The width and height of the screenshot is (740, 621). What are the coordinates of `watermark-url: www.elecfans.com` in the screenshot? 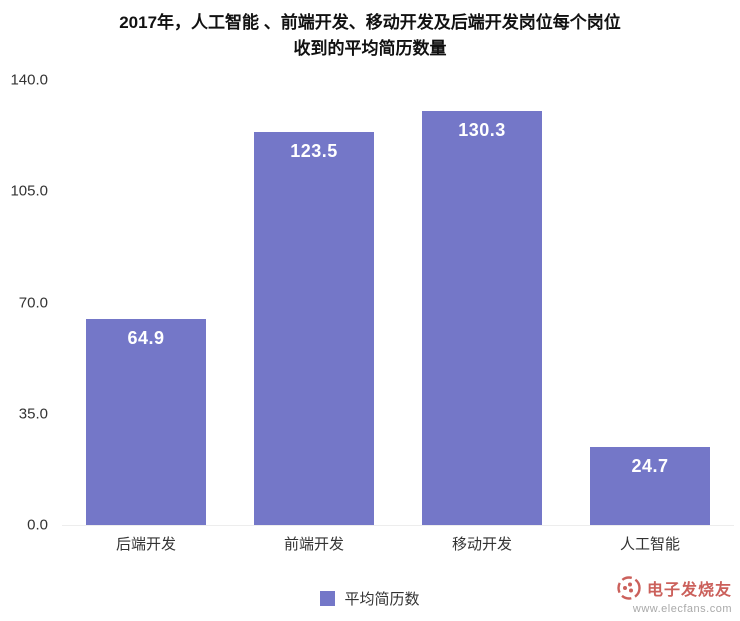 It's located at (682, 609).